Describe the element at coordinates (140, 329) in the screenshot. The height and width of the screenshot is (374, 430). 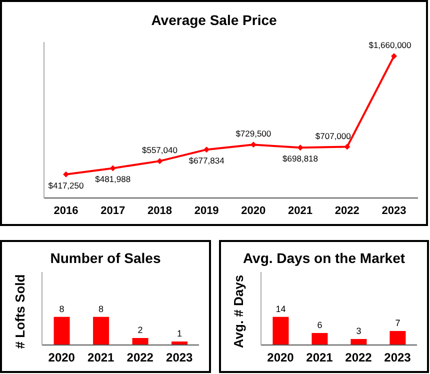
I see `data-label: 2` at that location.